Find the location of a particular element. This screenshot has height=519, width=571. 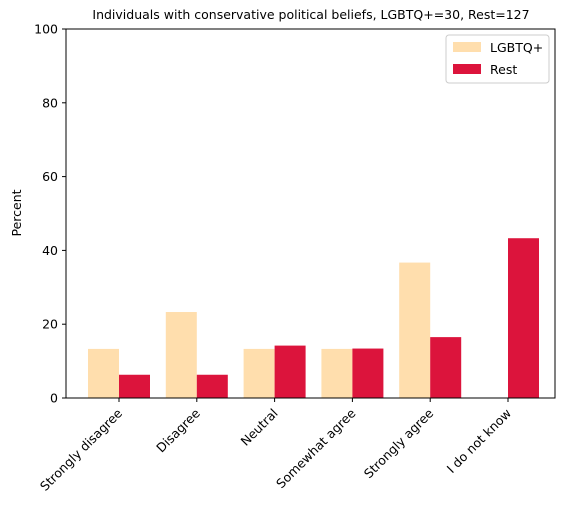

legend-label: Rest is located at coordinates (503, 69).